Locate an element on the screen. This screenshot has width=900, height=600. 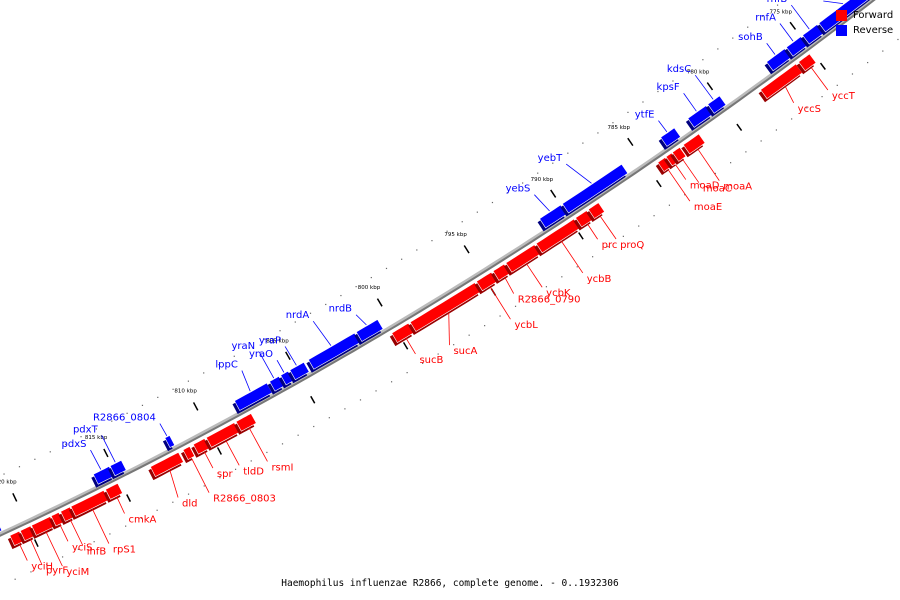
forward-gene-moaA is located at coordinates (694, 144).